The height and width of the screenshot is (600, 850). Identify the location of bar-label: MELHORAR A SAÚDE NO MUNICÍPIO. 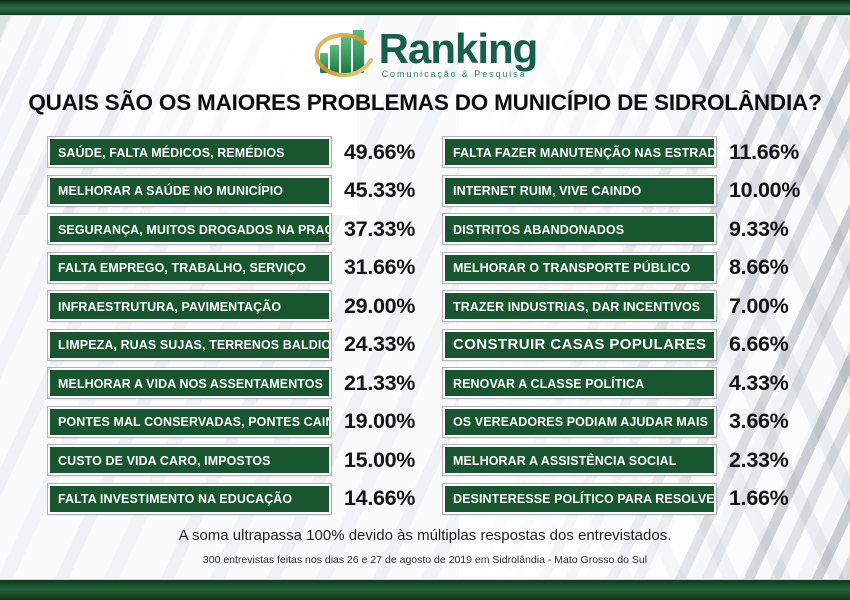
(171, 190).